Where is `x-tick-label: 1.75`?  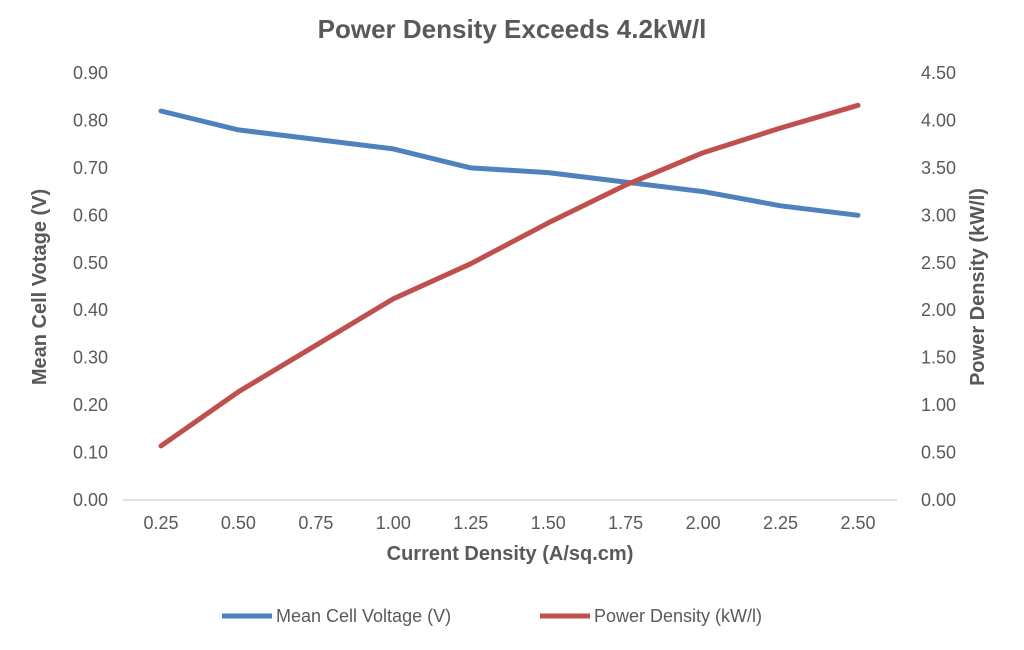 x-tick-label: 1.75 is located at coordinates (625, 523).